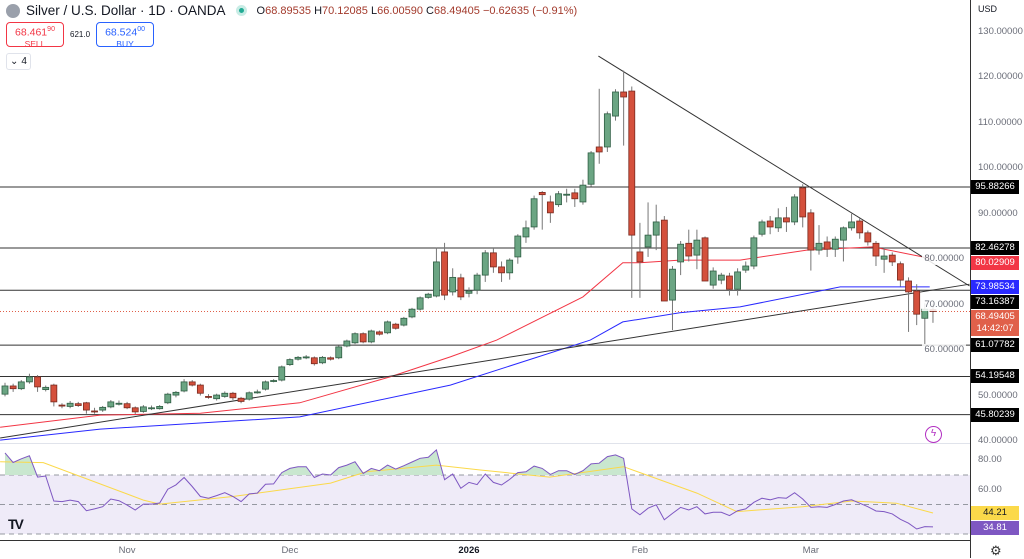  Describe the element at coordinates (35, 35) in the screenshot. I see `sell-button: 68.46190 SELL` at that location.